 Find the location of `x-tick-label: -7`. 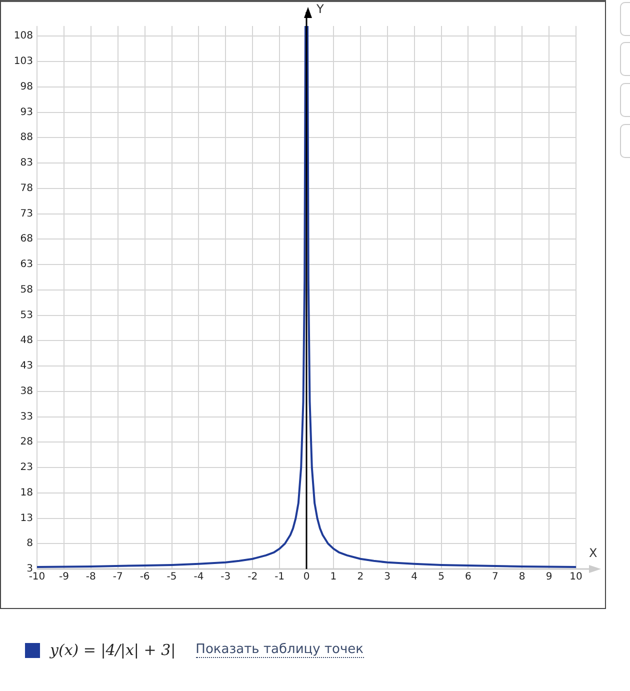

x-tick-label: -7 is located at coordinates (117, 577).